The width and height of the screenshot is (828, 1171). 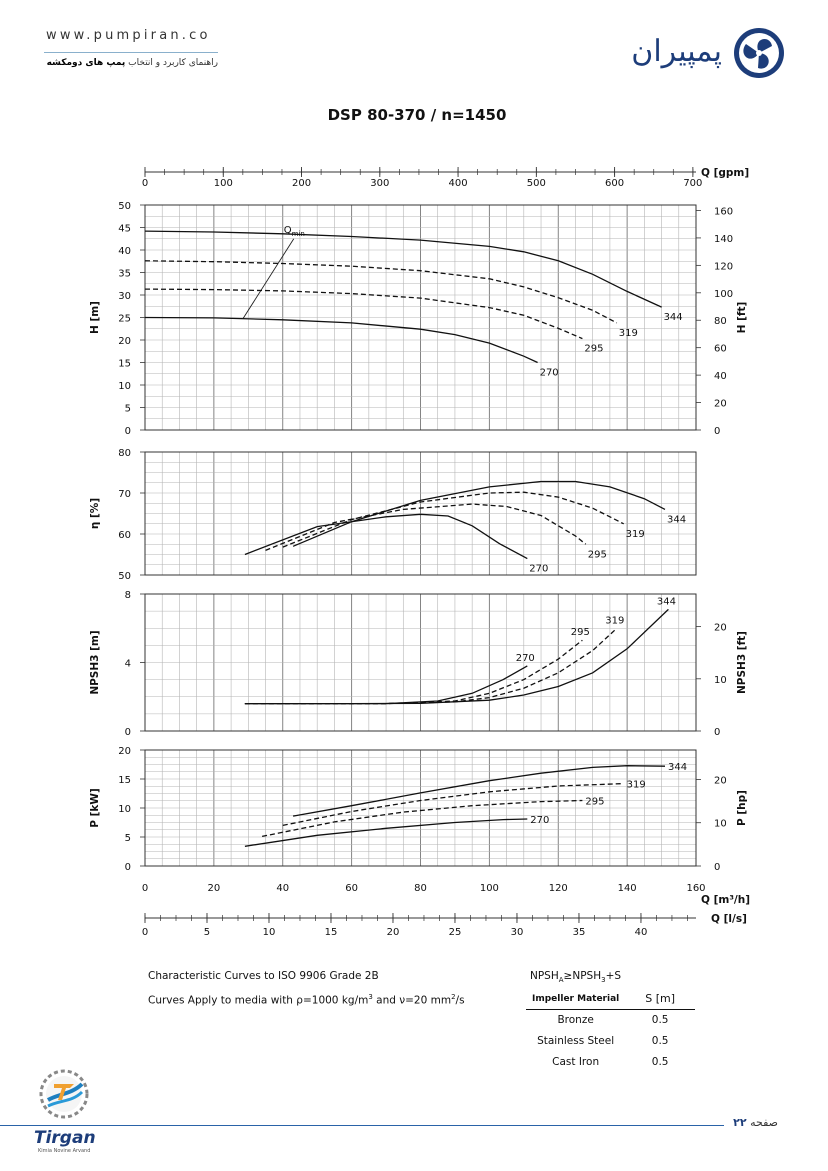 I want to click on power-ytick-label: 5, so click(x=128, y=838).